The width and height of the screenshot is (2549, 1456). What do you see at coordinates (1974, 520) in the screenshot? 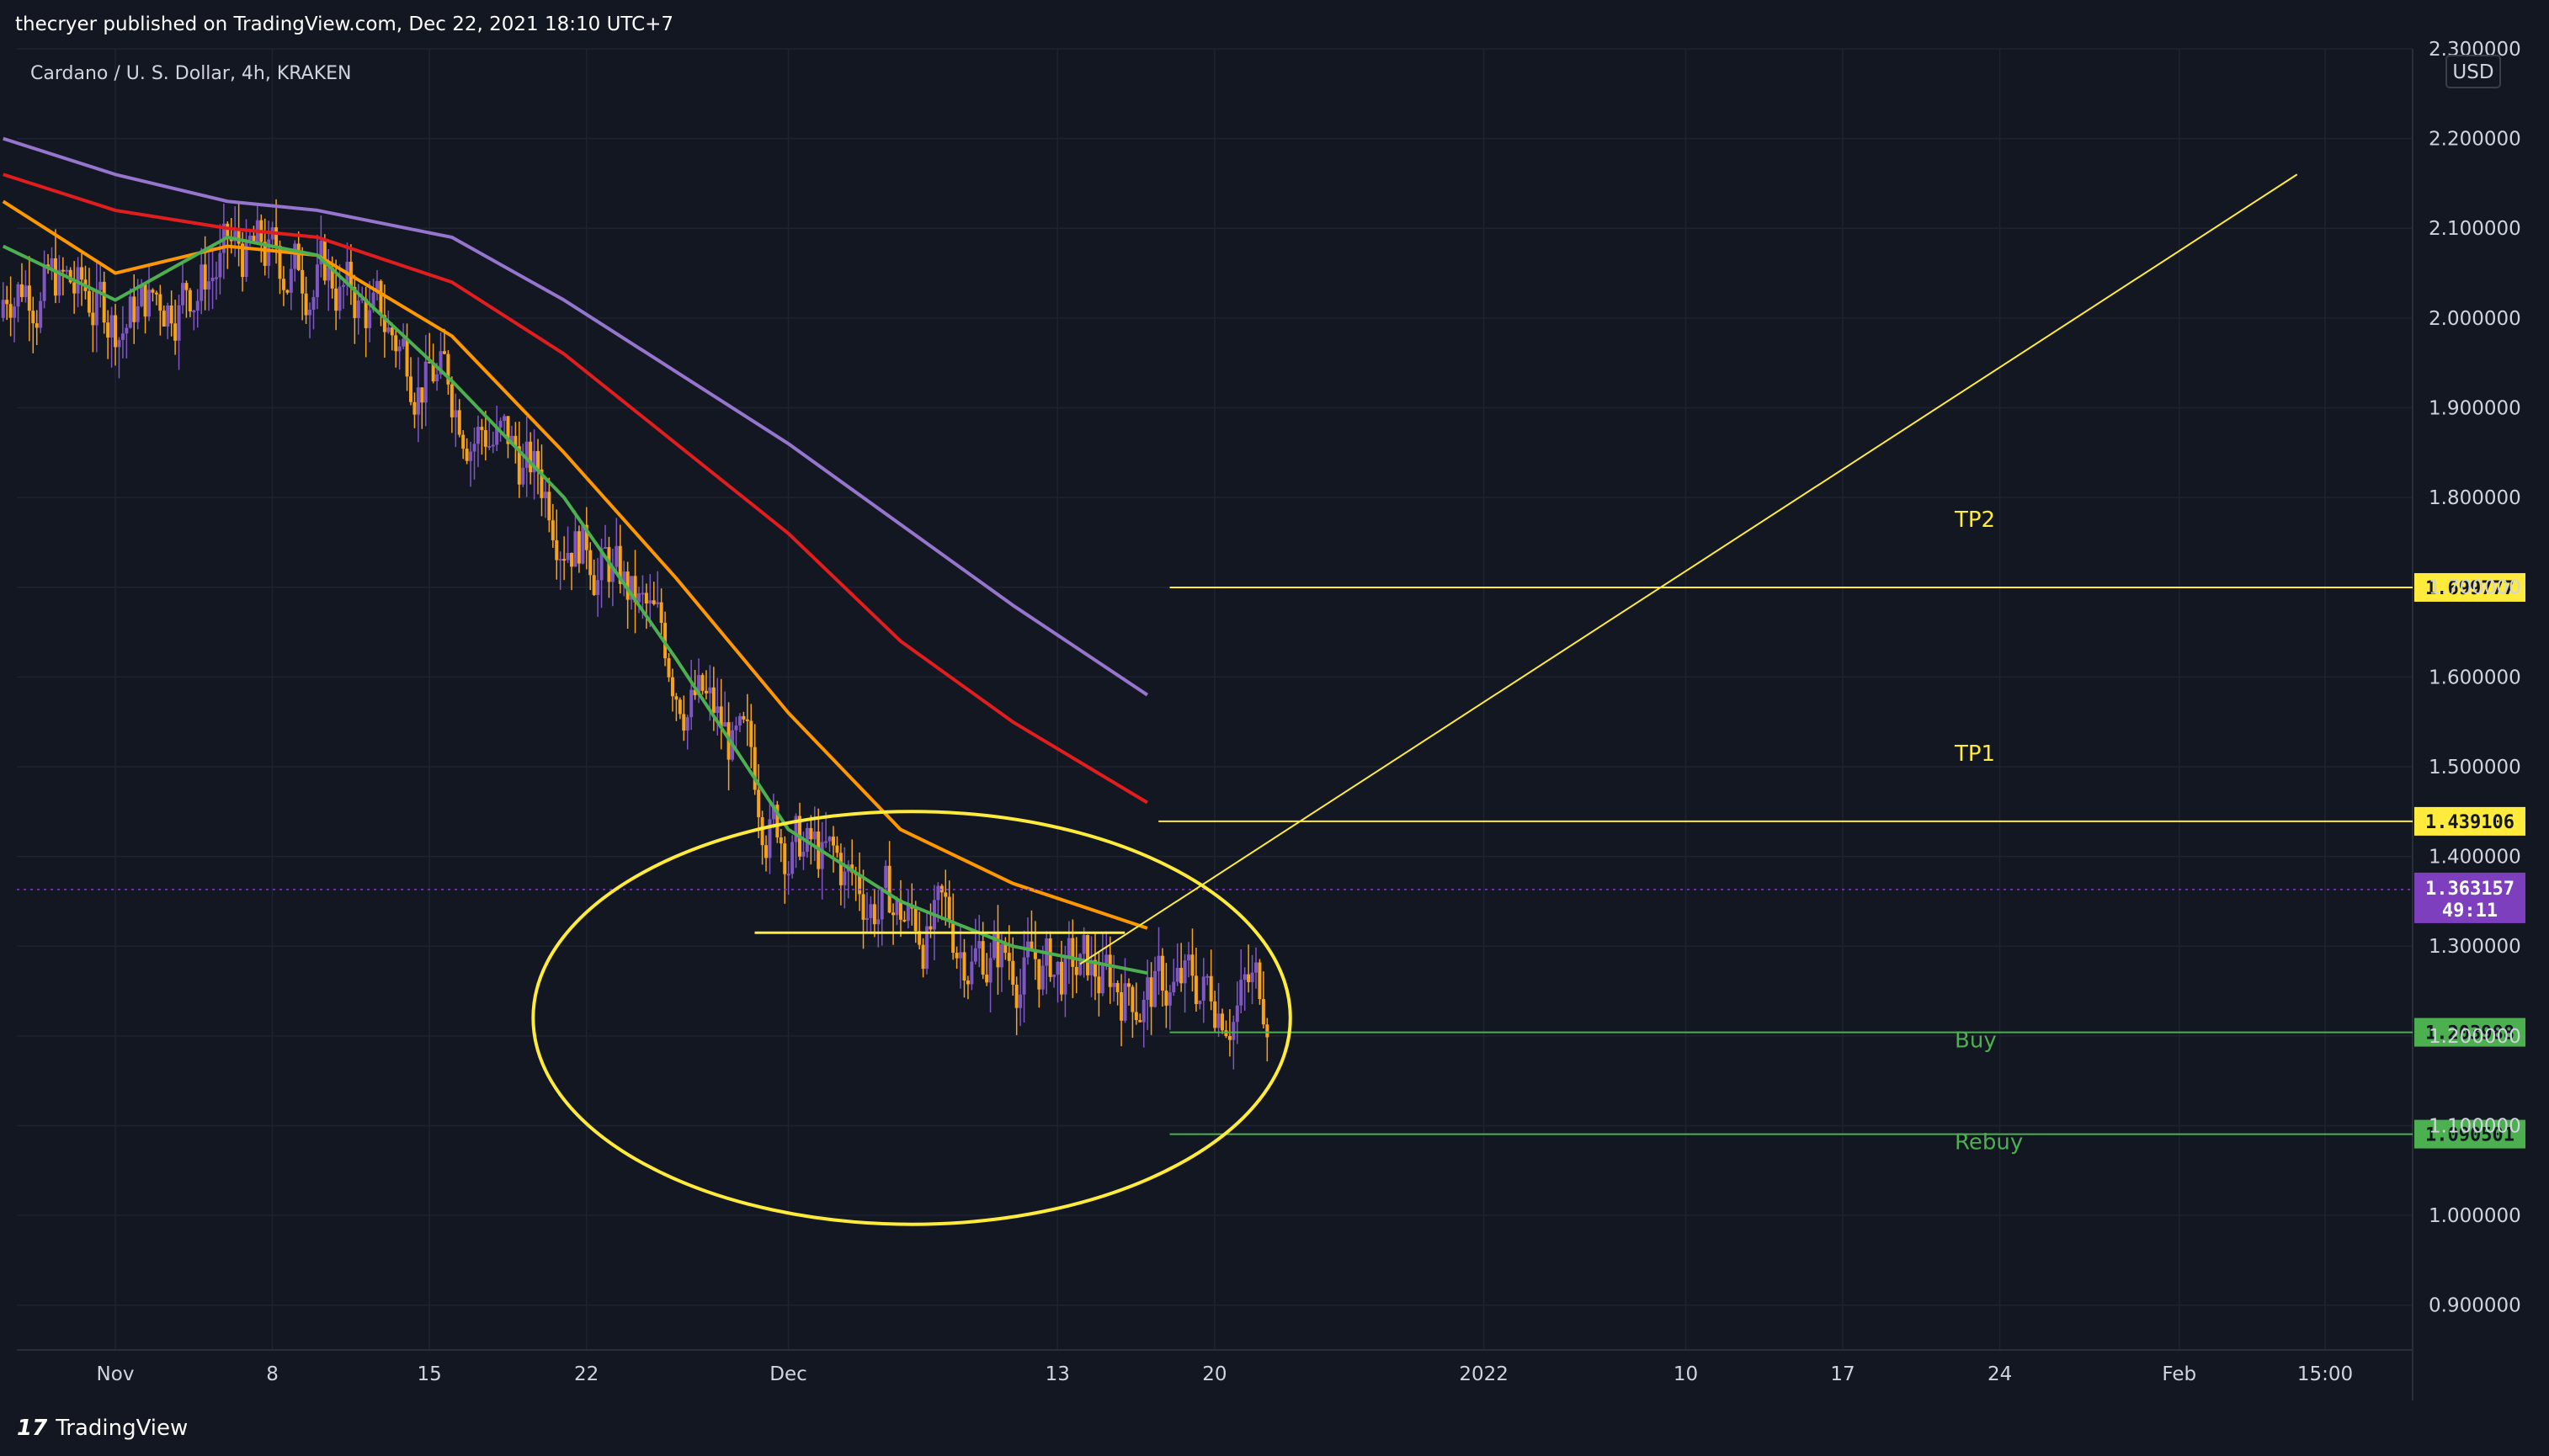
I see `level-label: TP2` at bounding box center [1974, 520].